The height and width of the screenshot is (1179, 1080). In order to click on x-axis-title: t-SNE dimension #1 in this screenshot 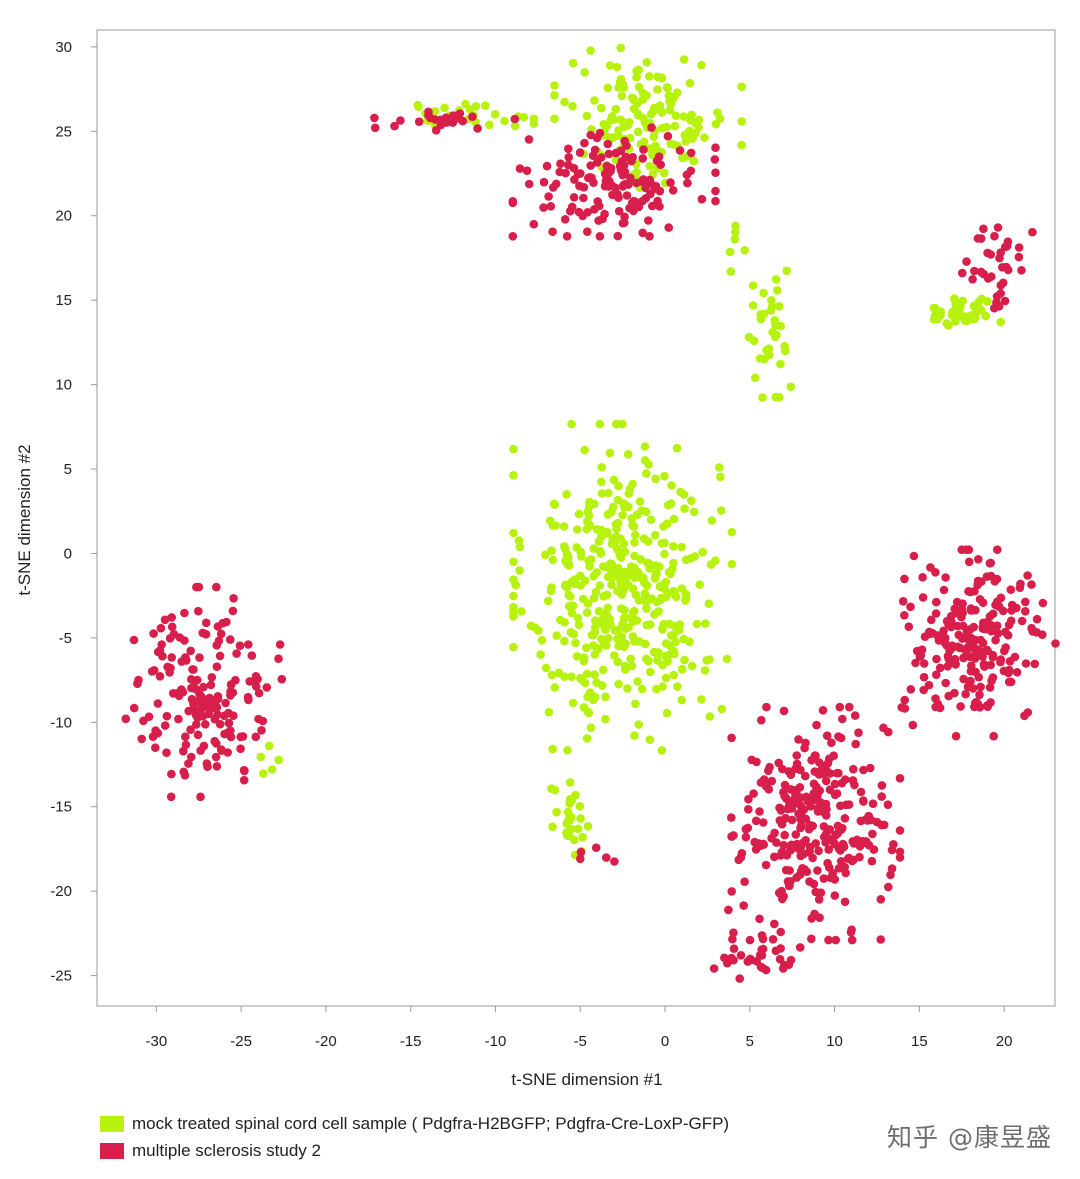, I will do `click(586, 1079)`.